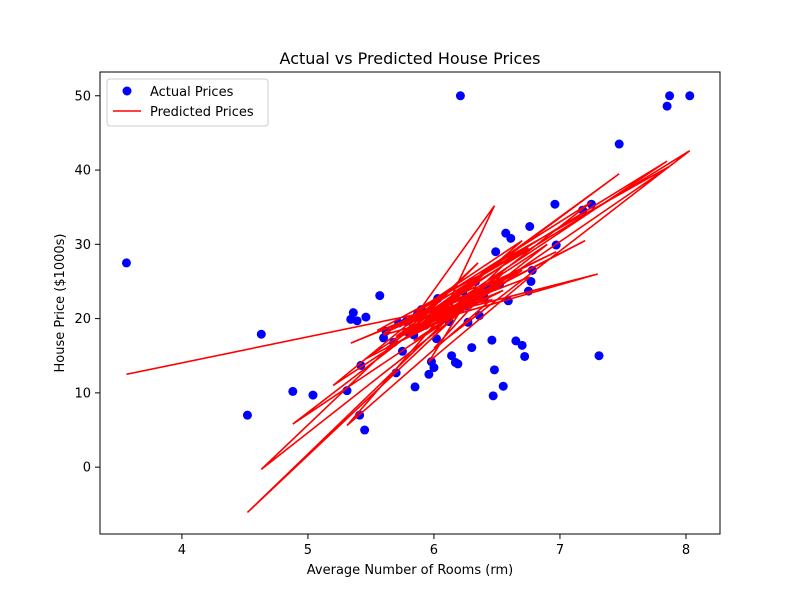 This screenshot has height=600, width=800. What do you see at coordinates (192, 92) in the screenshot?
I see `legend-actual-label: Actual Prices` at bounding box center [192, 92].